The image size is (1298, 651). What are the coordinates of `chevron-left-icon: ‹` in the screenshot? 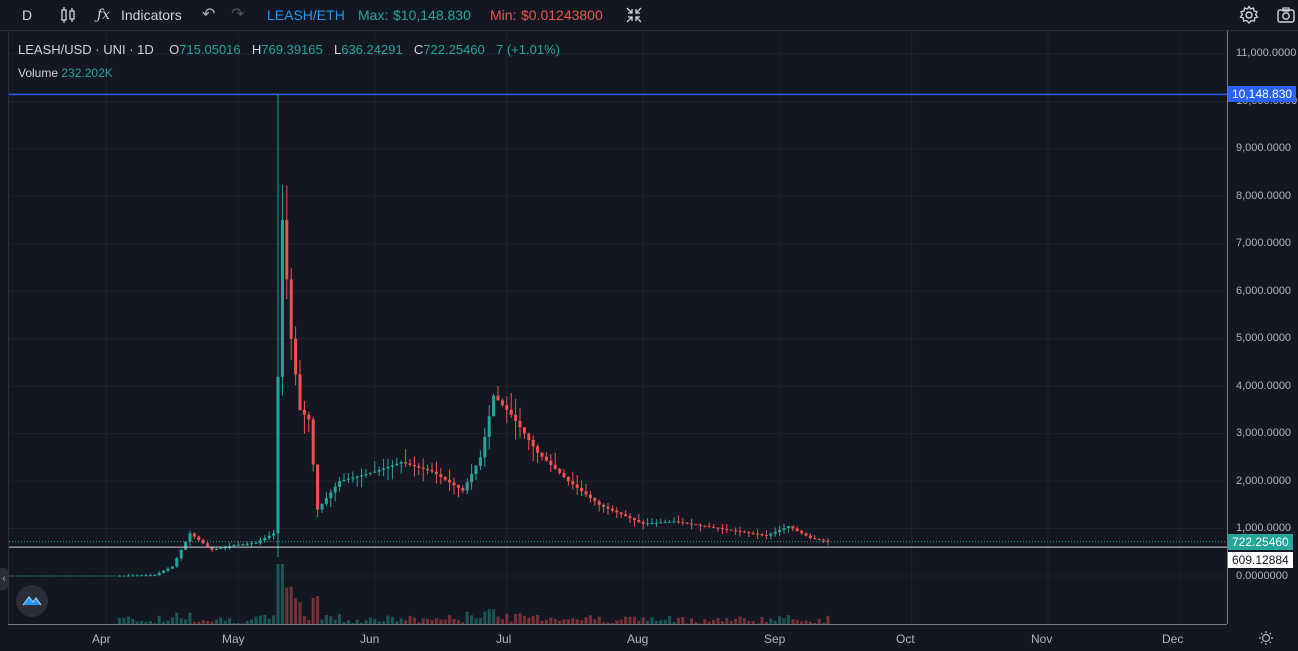 It's located at (4, 579).